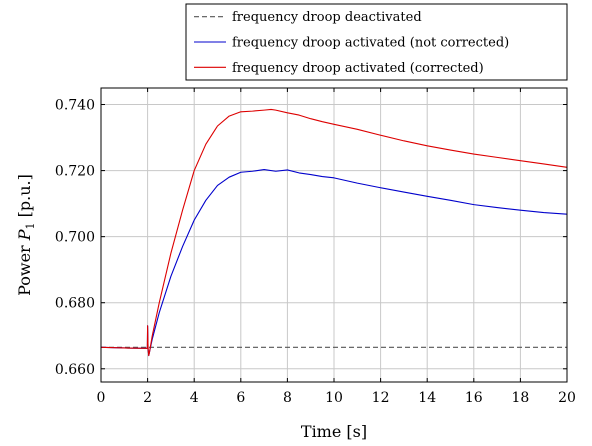 Image resolution: width=592 pixels, height=446 pixels. I want to click on y-axis-label: Power P1 [p.u.], so click(26, 235).